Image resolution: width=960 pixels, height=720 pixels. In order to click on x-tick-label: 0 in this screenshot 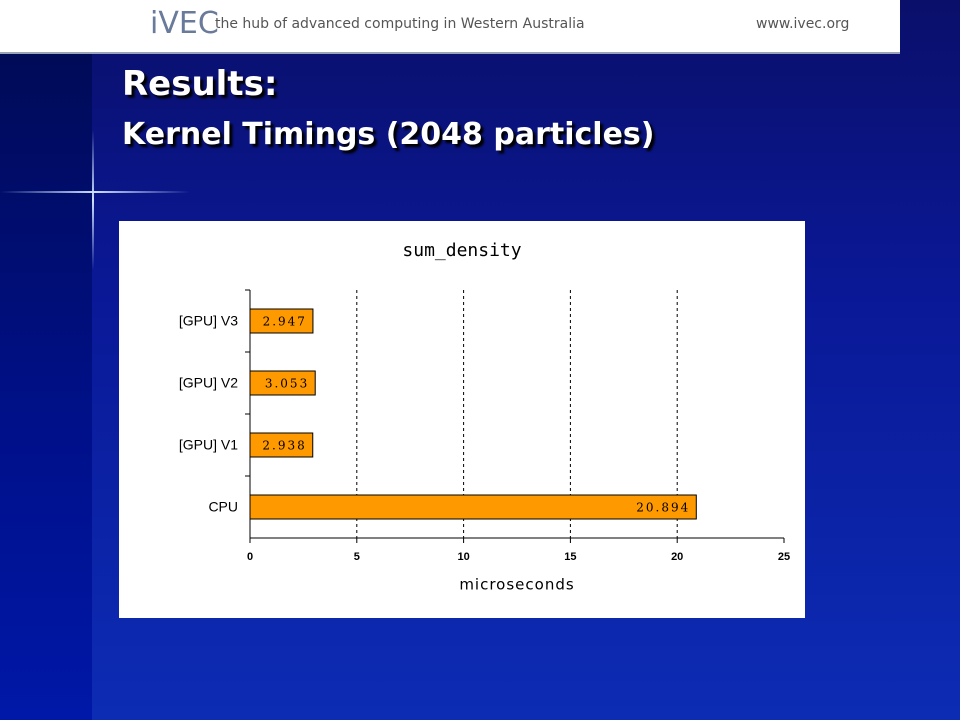, I will do `click(250, 557)`.